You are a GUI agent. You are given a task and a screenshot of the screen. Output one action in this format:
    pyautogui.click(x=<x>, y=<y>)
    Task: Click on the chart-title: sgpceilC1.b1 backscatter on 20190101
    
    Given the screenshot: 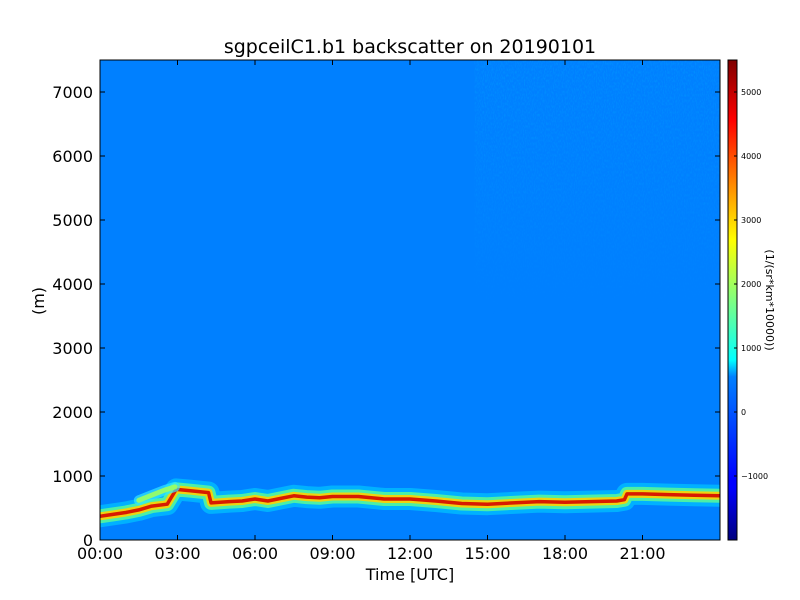 What is the action you would take?
    pyautogui.click(x=410, y=47)
    